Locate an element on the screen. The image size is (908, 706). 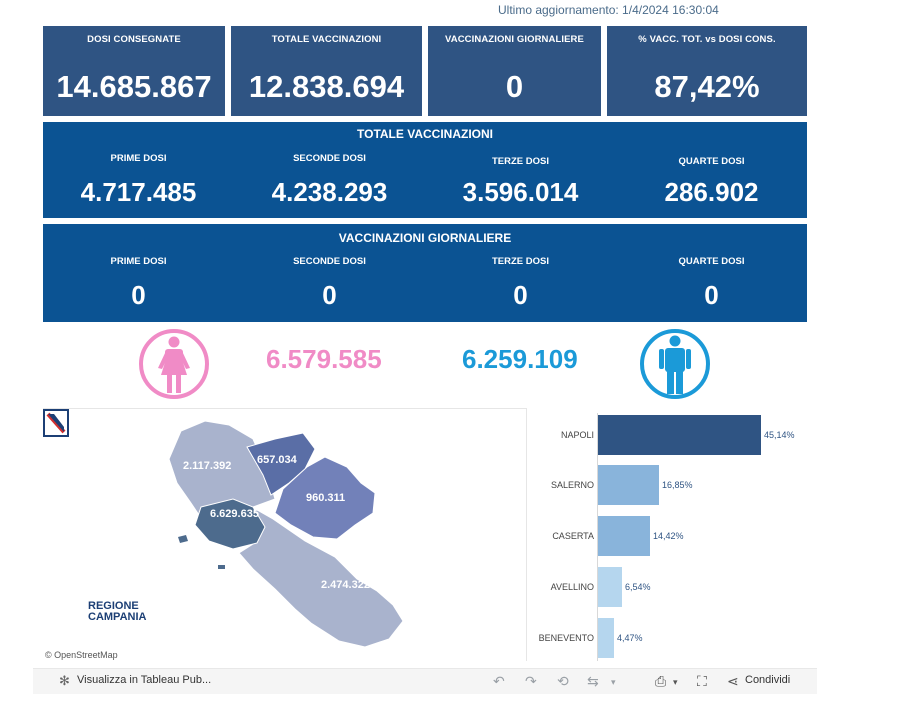
refresh-icon: ⇆ is located at coordinates (593, 681).